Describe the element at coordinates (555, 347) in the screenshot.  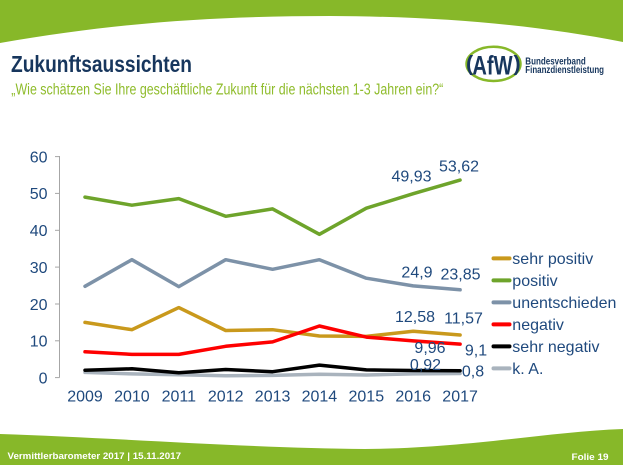
I see `svg-text: sehr negativ` at that location.